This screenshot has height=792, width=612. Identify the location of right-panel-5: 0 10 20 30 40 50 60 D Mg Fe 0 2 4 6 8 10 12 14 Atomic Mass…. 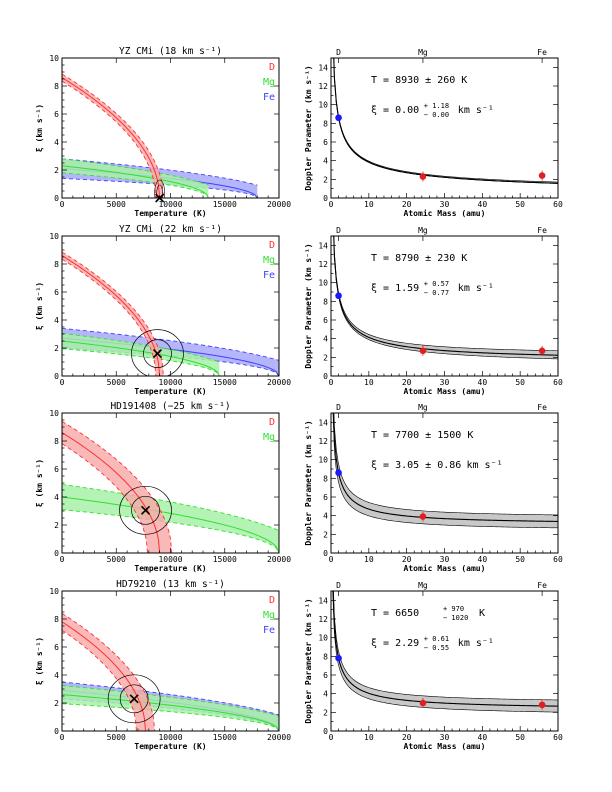
(433, 488).